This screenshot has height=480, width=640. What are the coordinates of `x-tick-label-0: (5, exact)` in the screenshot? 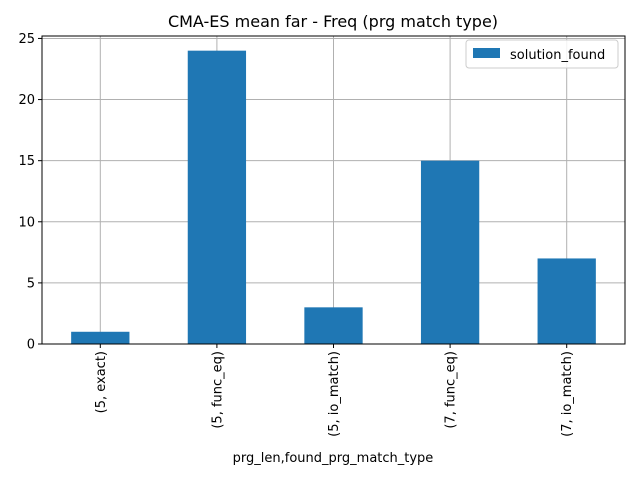 It's located at (101, 382).